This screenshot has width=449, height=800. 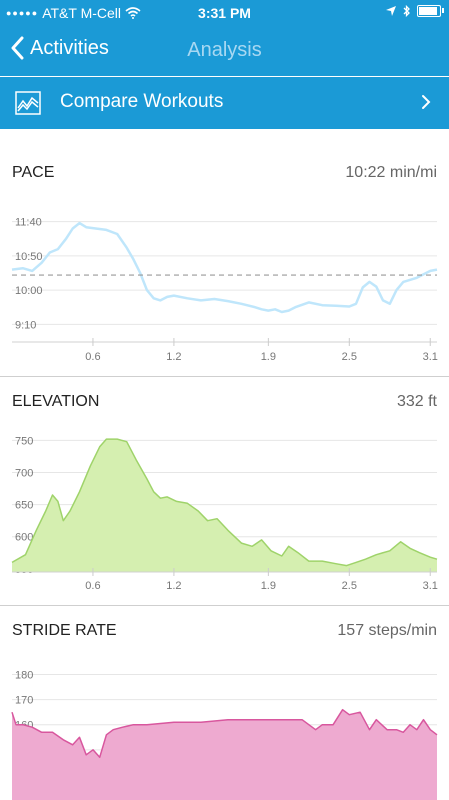 I want to click on pace-x-tick-label: 1.2, so click(x=173, y=357).